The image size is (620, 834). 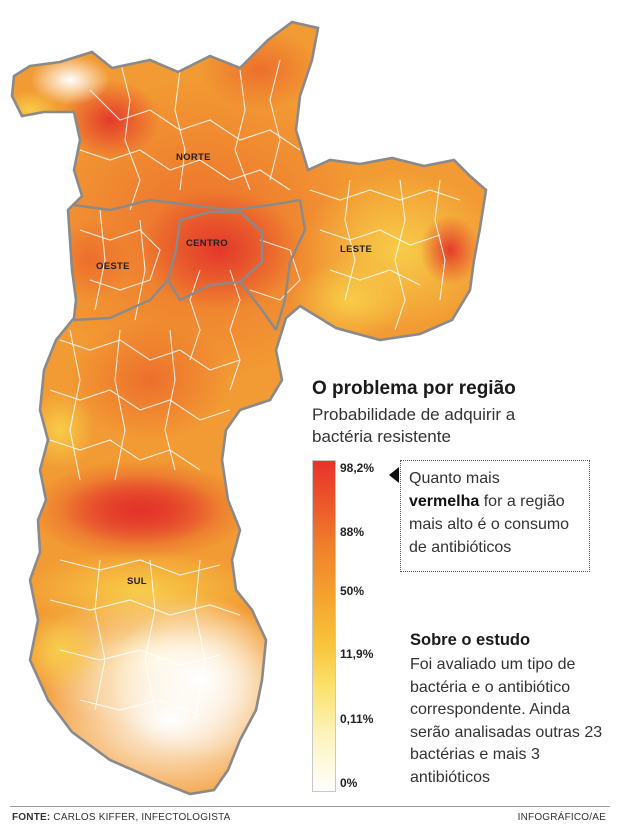 I want to click on region-label-norte: NORTE, so click(x=193, y=157).